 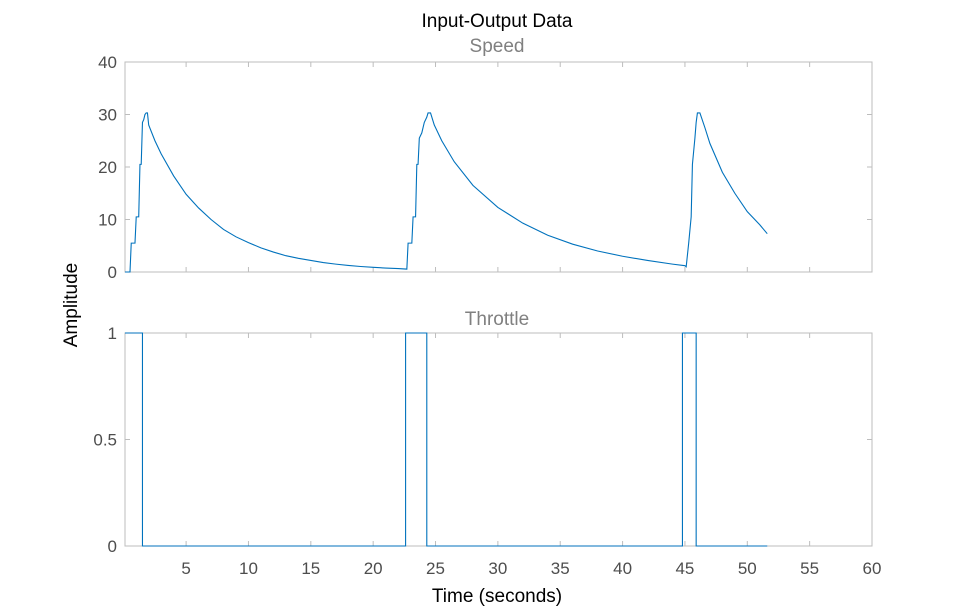 I want to click on figure-title: Input-Output Data, so click(x=496, y=21).